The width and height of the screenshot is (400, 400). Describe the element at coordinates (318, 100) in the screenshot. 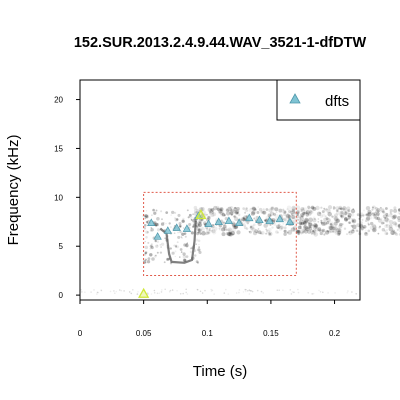

I see `legend: dfts` at that location.